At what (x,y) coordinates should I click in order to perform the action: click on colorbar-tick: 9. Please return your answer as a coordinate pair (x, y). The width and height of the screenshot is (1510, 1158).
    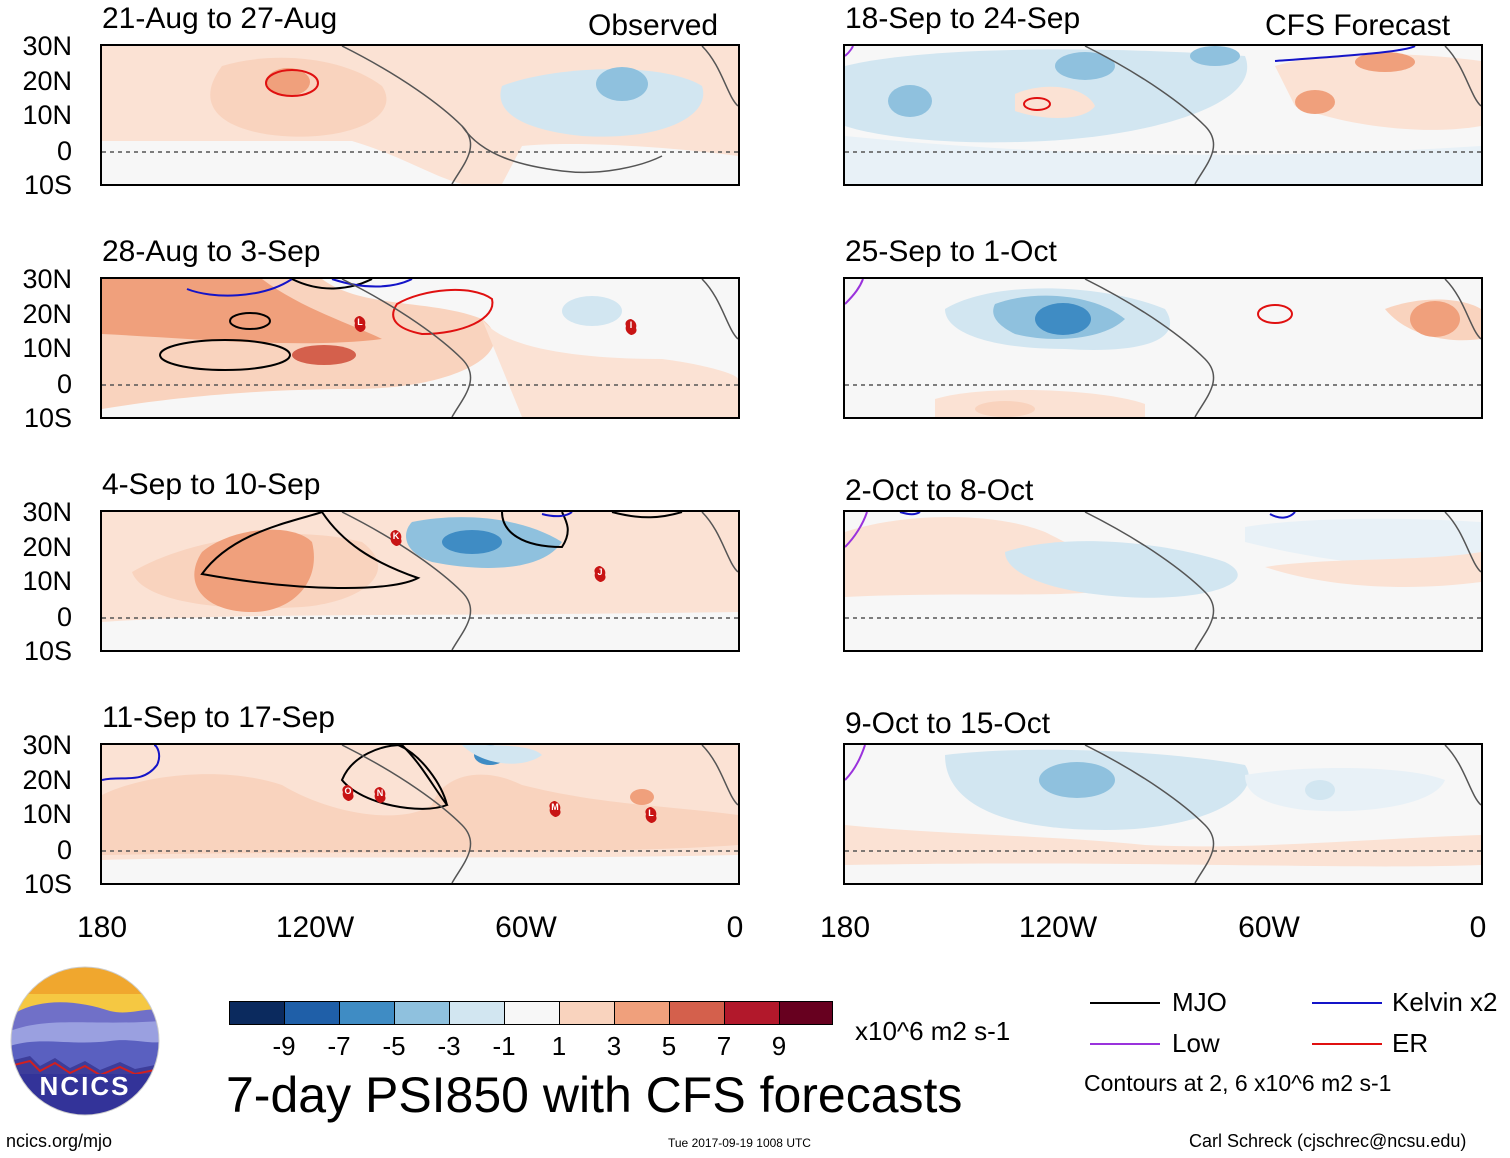
    Looking at the image, I should click on (779, 1046).